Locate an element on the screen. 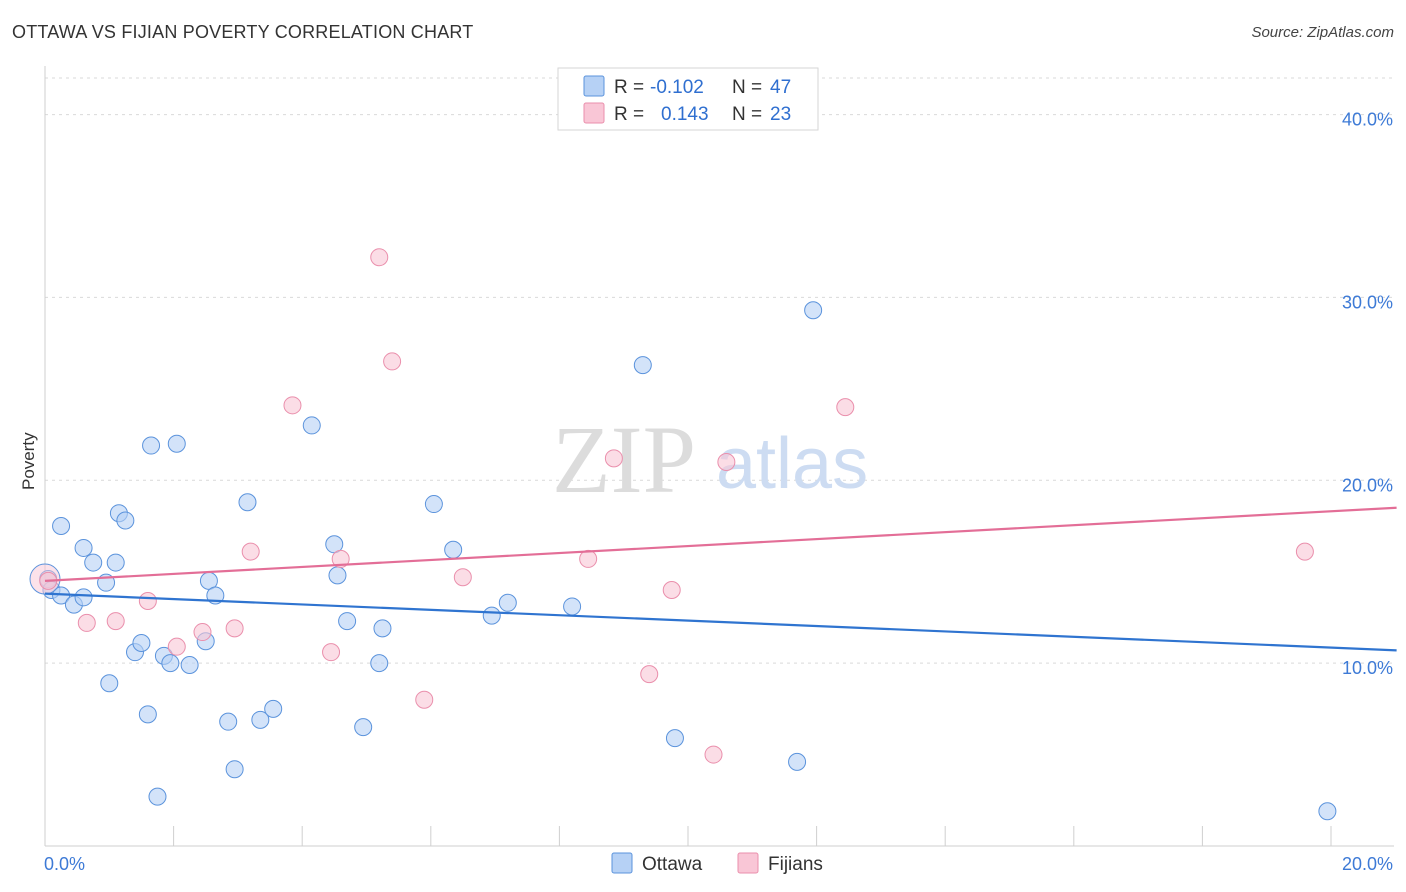 This screenshot has height=892, width=1406. legend-label-fijians: Fijians is located at coordinates (795, 864).